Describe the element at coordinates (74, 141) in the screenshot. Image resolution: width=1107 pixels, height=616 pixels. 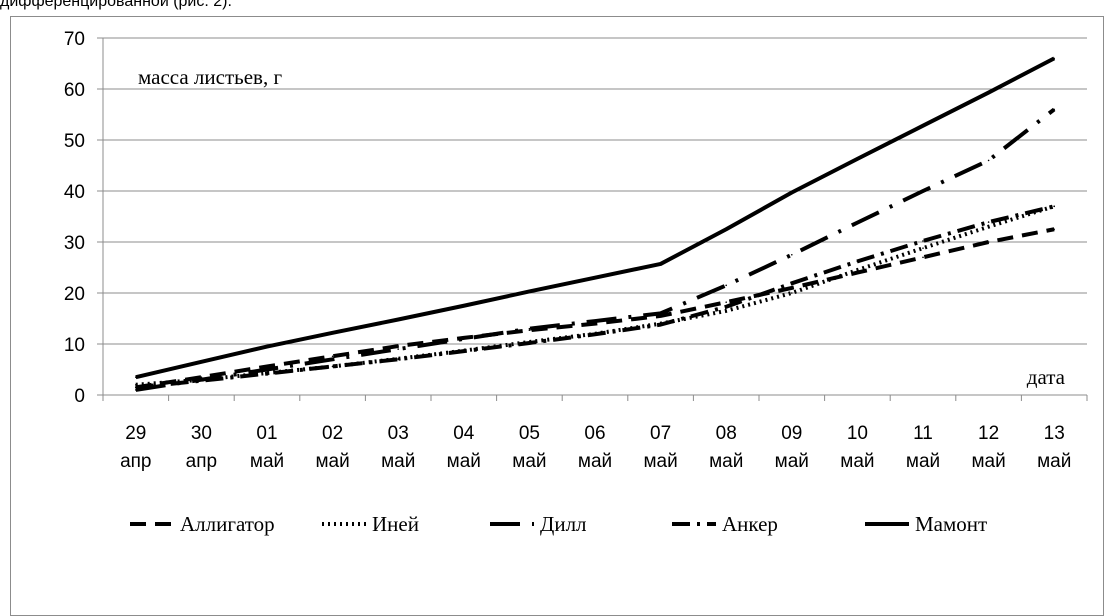
I see `y-tick-label: 50` at that location.